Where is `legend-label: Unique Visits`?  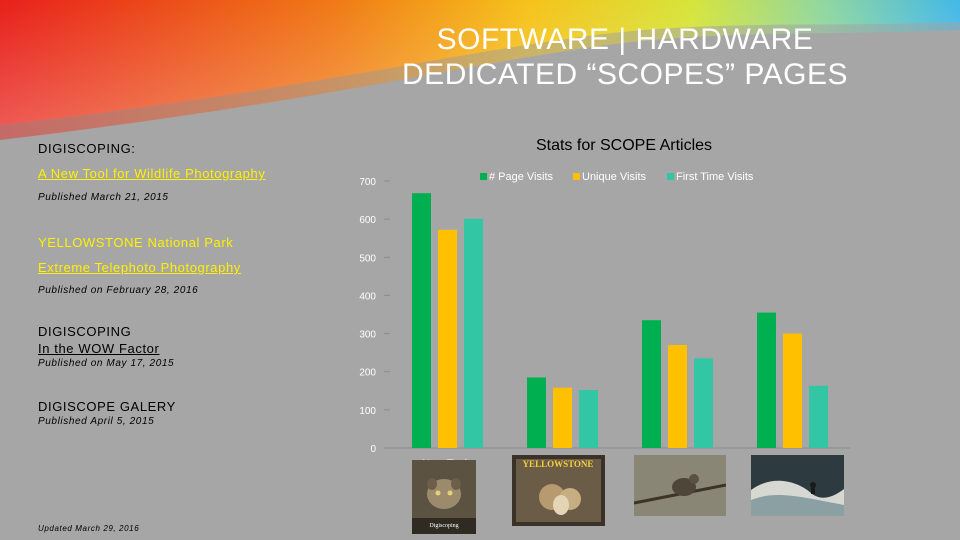
legend-label: Unique Visits is located at coordinates (614, 177).